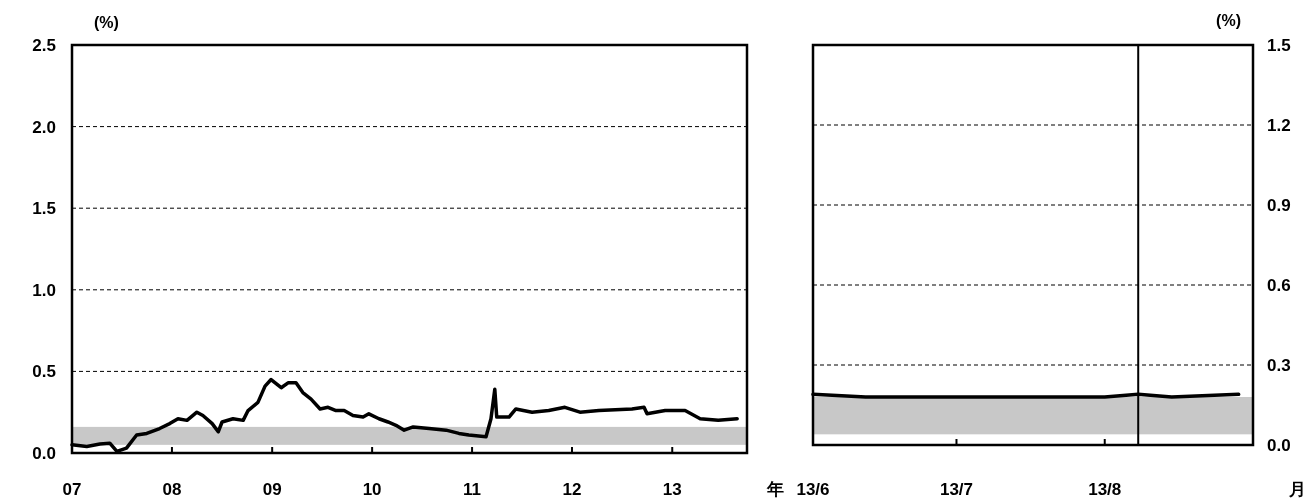  I want to click on x-tick-label: 09, so click(272, 489).